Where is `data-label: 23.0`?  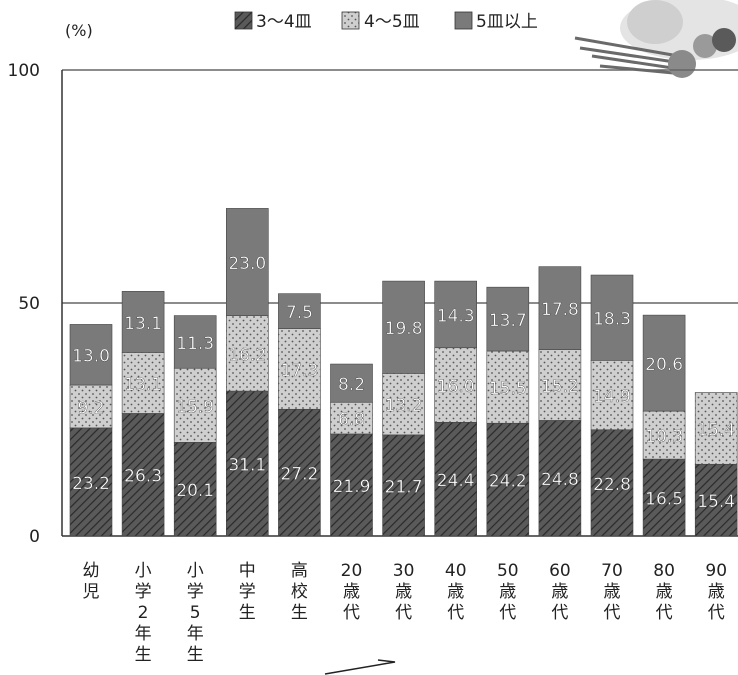
data-label: 23.0 is located at coordinates (247, 264).